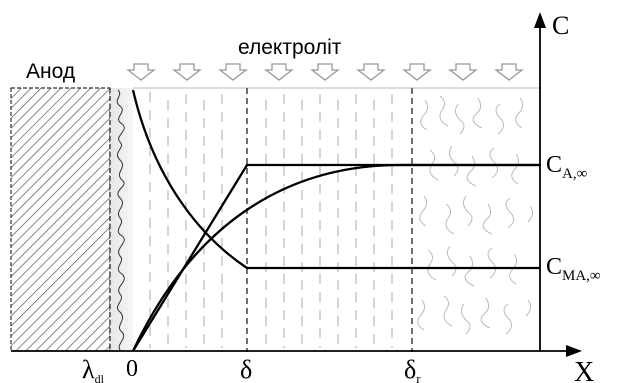 The width and height of the screenshot is (620, 383). What do you see at coordinates (540, 20) in the screenshot?
I see `c-axis-arrow-icon` at bounding box center [540, 20].